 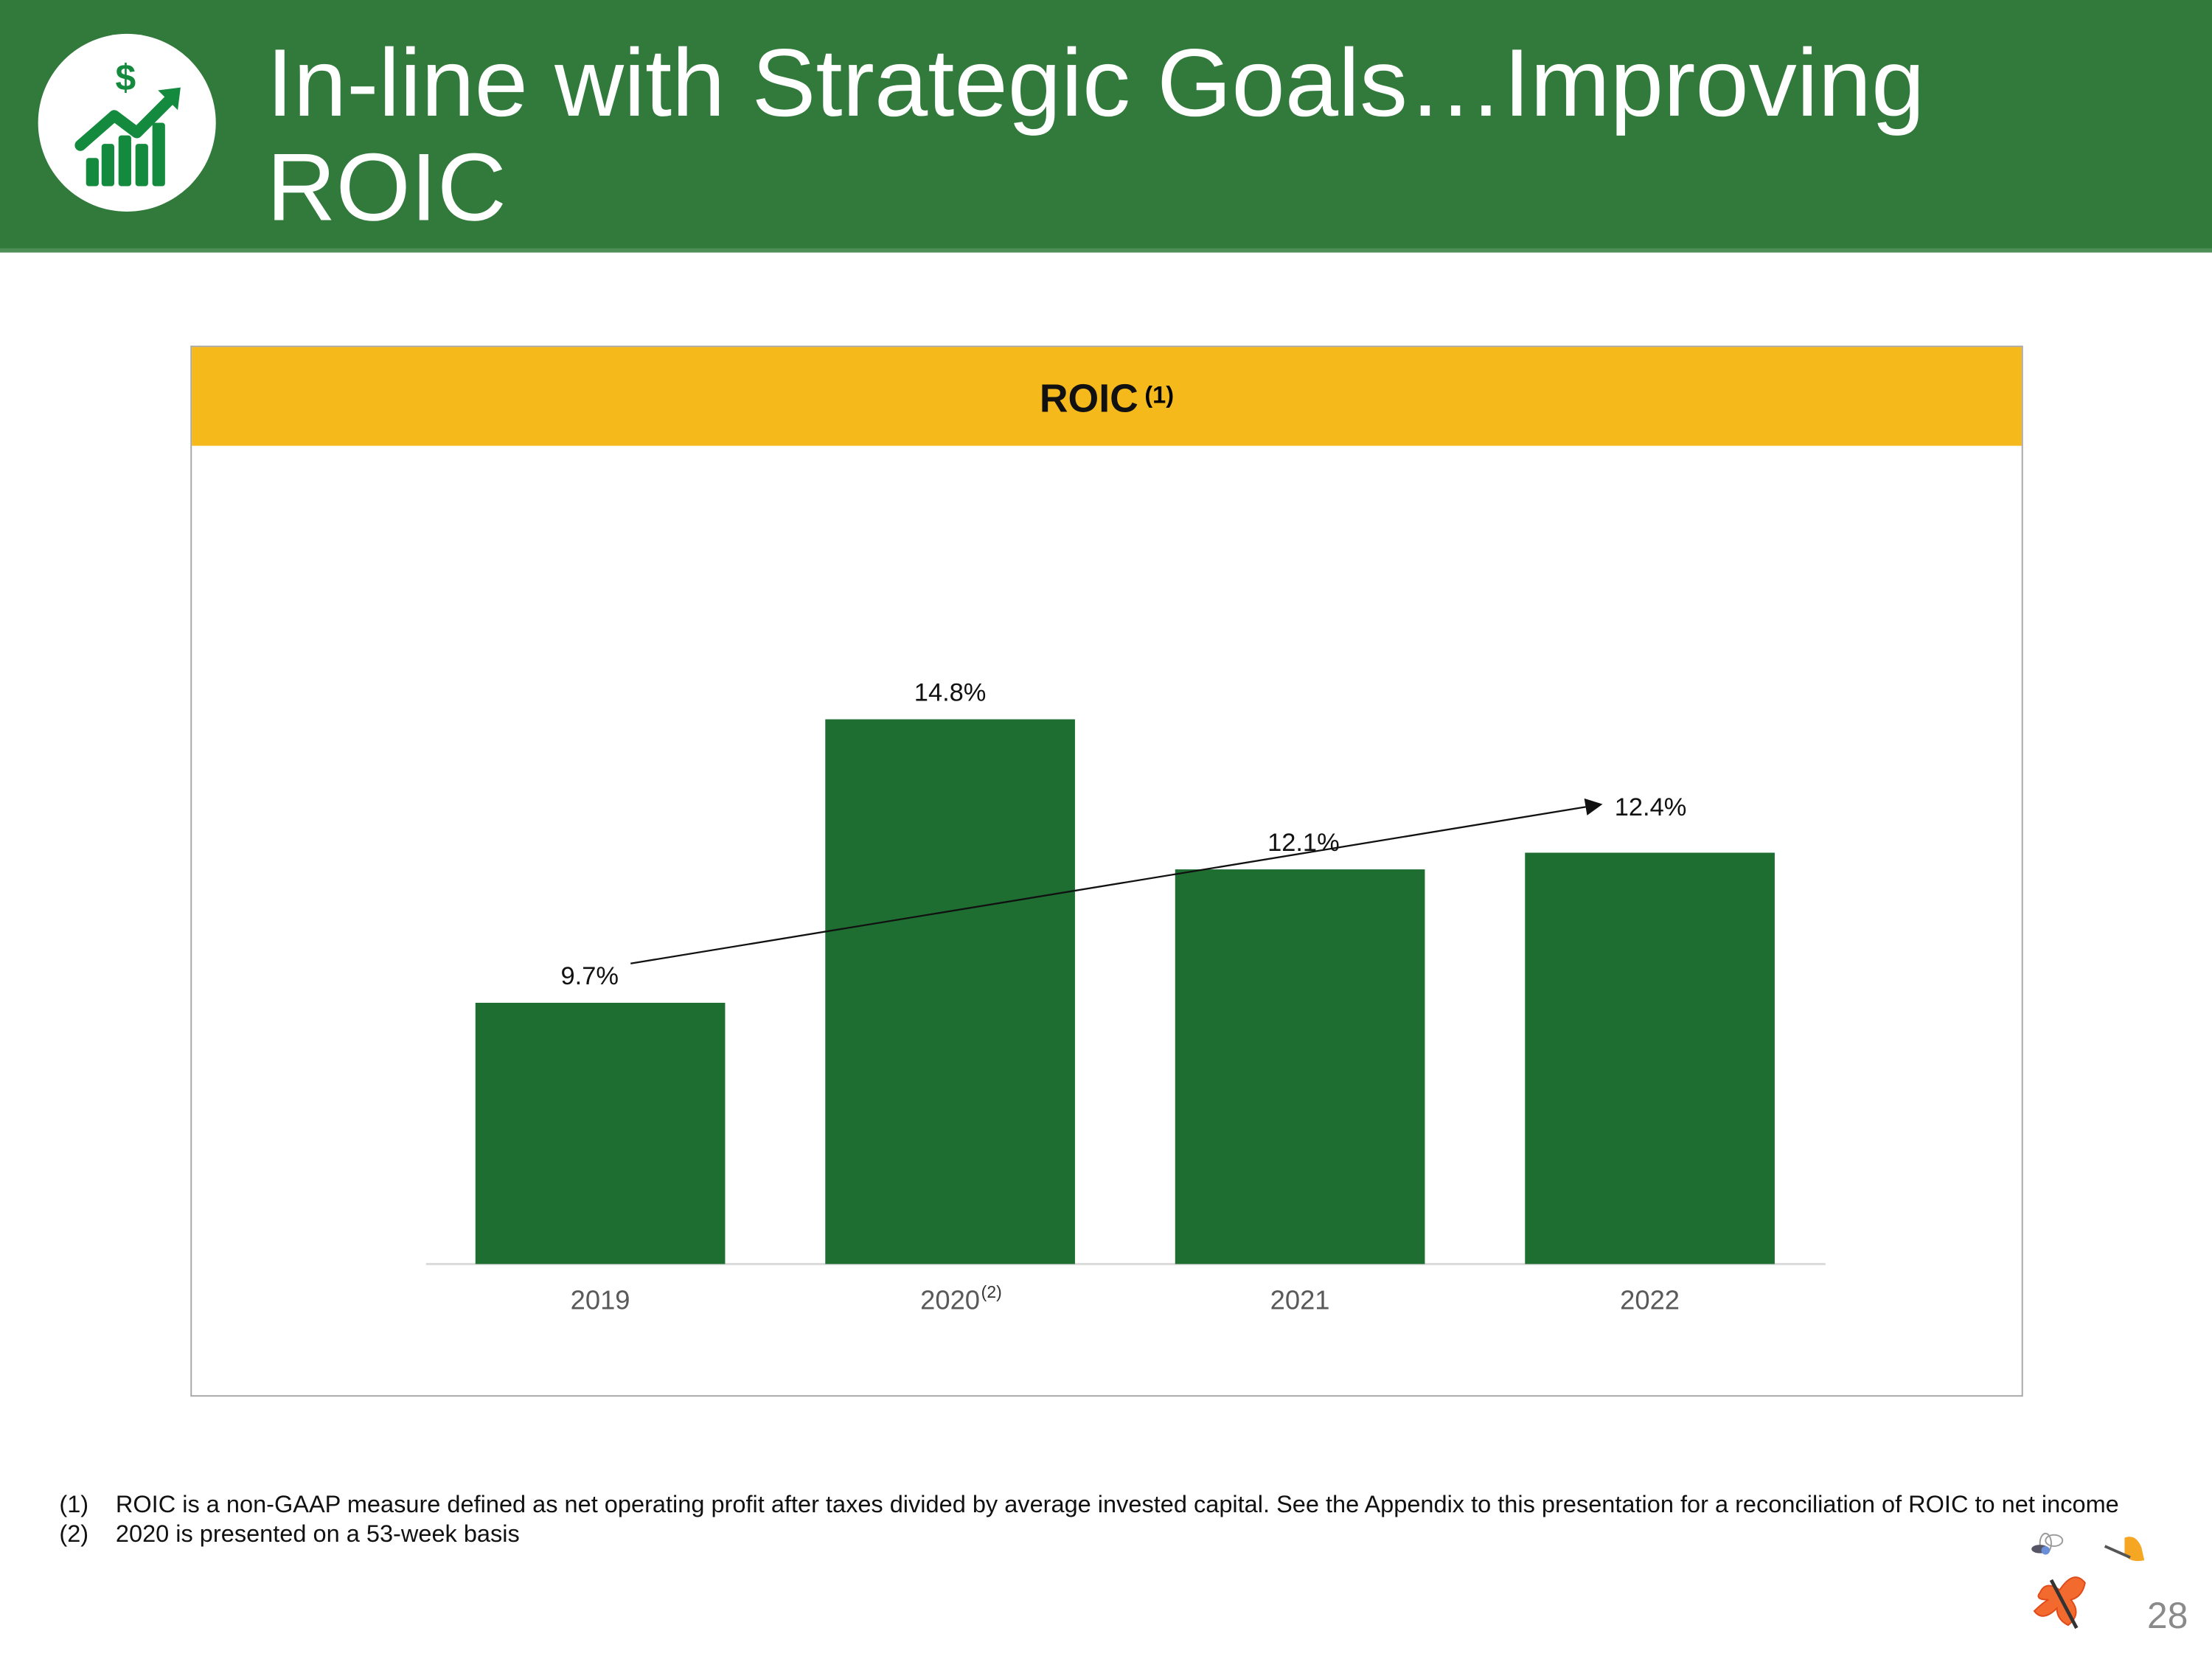 I want to click on chart-title: ROIC, so click(x=1088, y=398).